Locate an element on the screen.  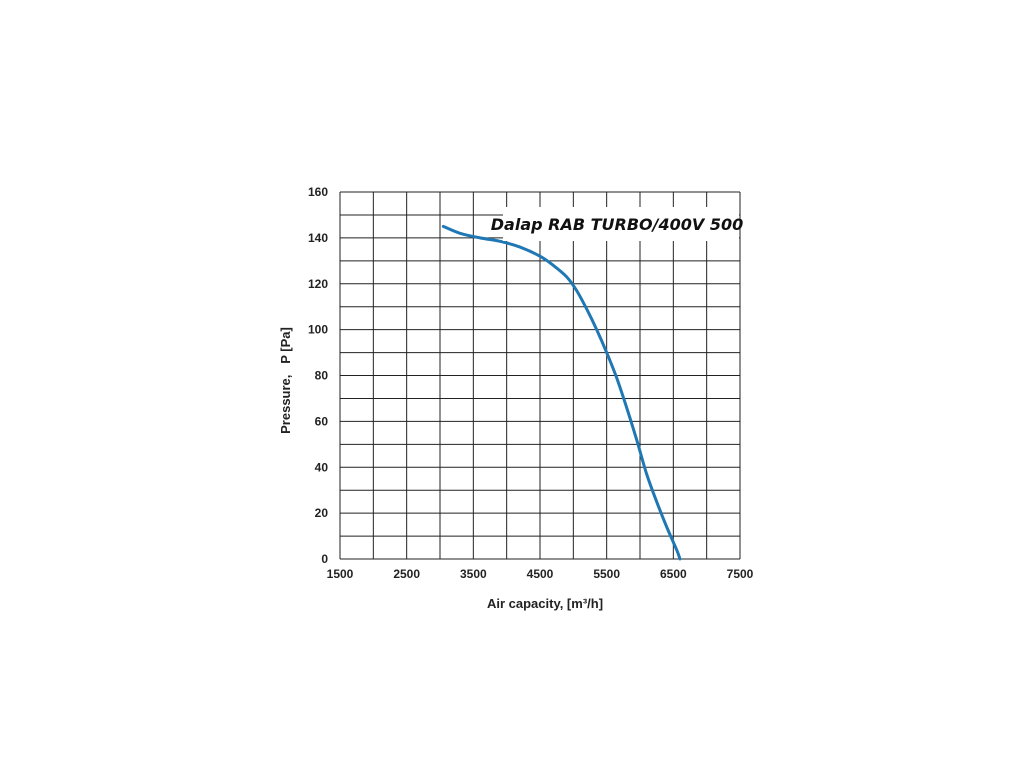
series-layer is located at coordinates (561, 392).